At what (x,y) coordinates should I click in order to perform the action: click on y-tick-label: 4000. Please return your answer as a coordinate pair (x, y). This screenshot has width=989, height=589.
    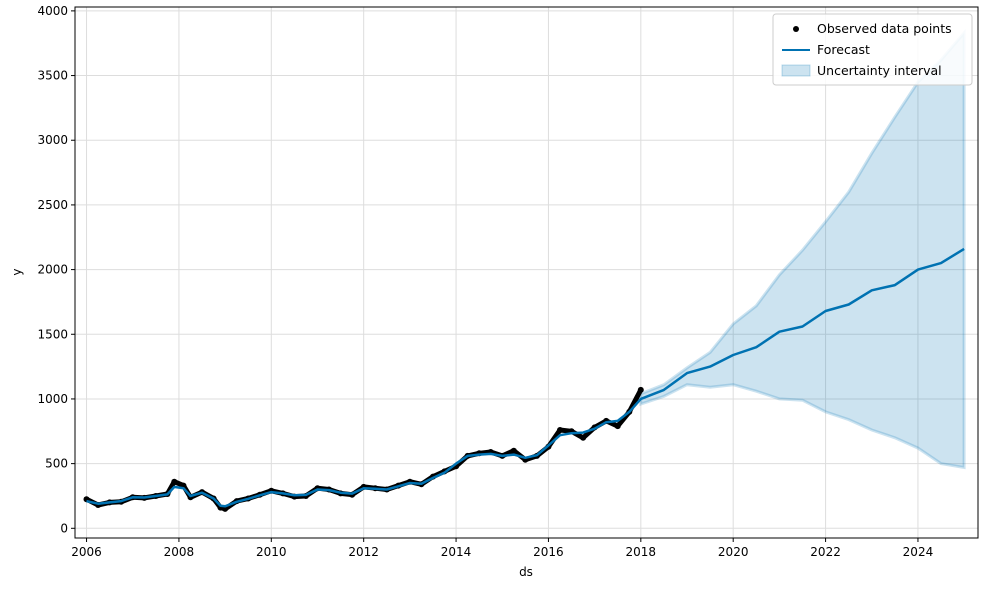
    Looking at the image, I should click on (52, 11).